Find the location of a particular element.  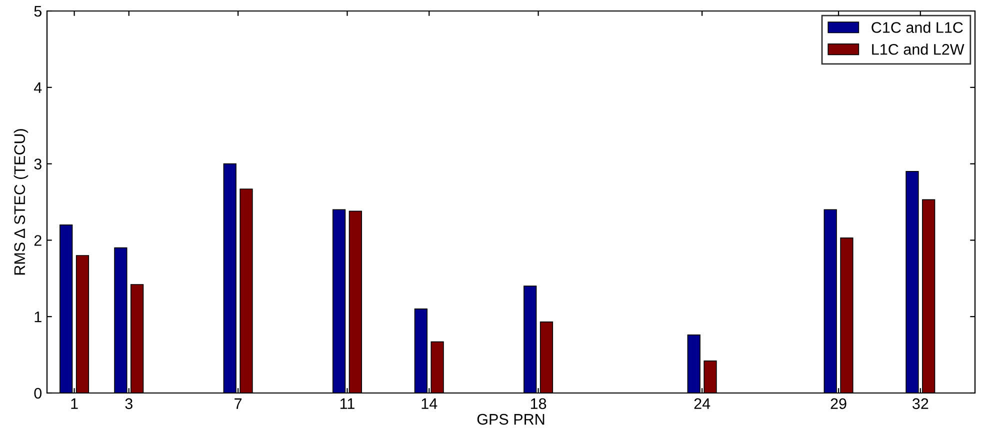

x-tick-label: 14 is located at coordinates (430, 403).